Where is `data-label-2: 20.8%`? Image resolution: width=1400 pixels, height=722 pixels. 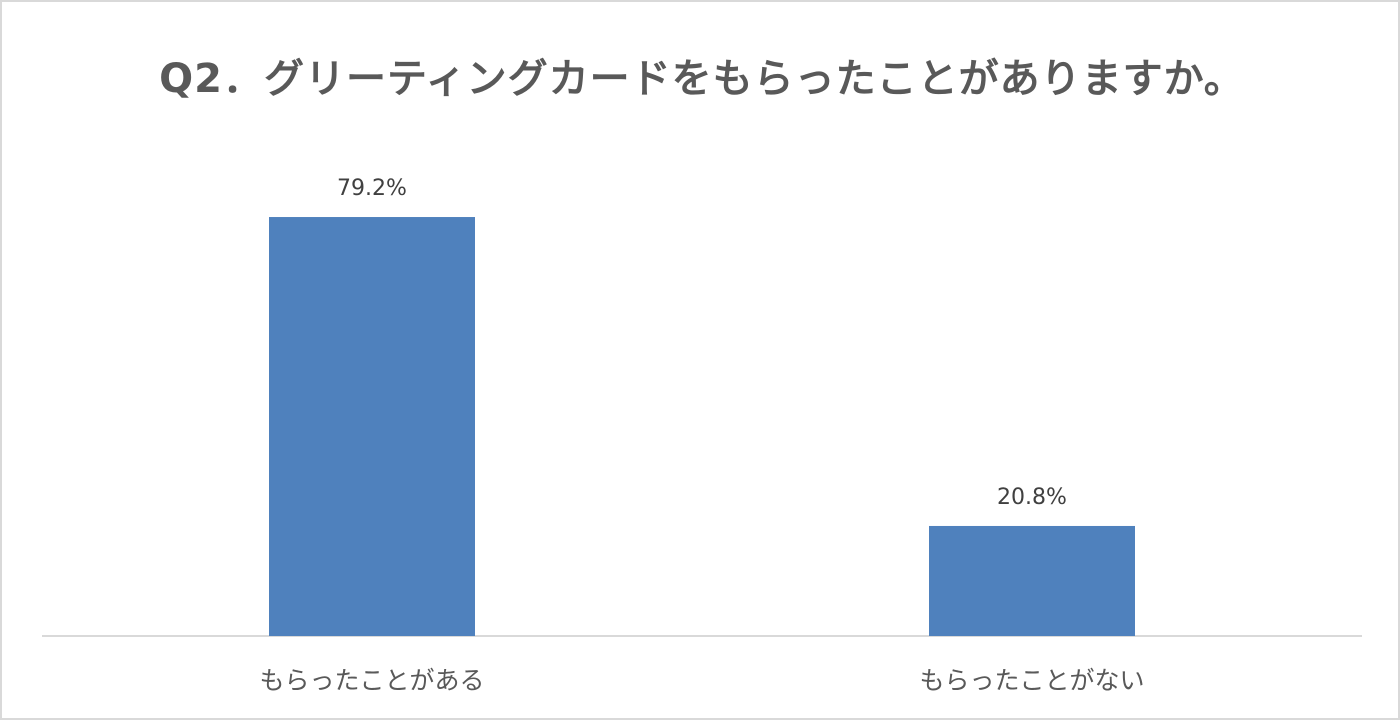
data-label-2: 20.8% is located at coordinates (1032, 497).